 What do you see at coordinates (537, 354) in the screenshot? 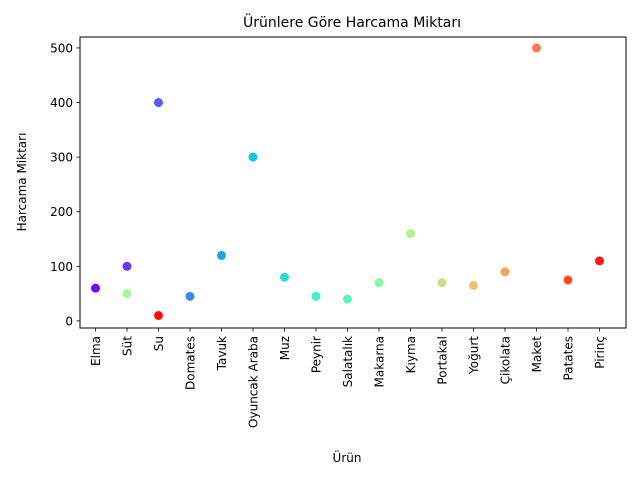
I see `x-tick-label: Maket` at bounding box center [537, 354].